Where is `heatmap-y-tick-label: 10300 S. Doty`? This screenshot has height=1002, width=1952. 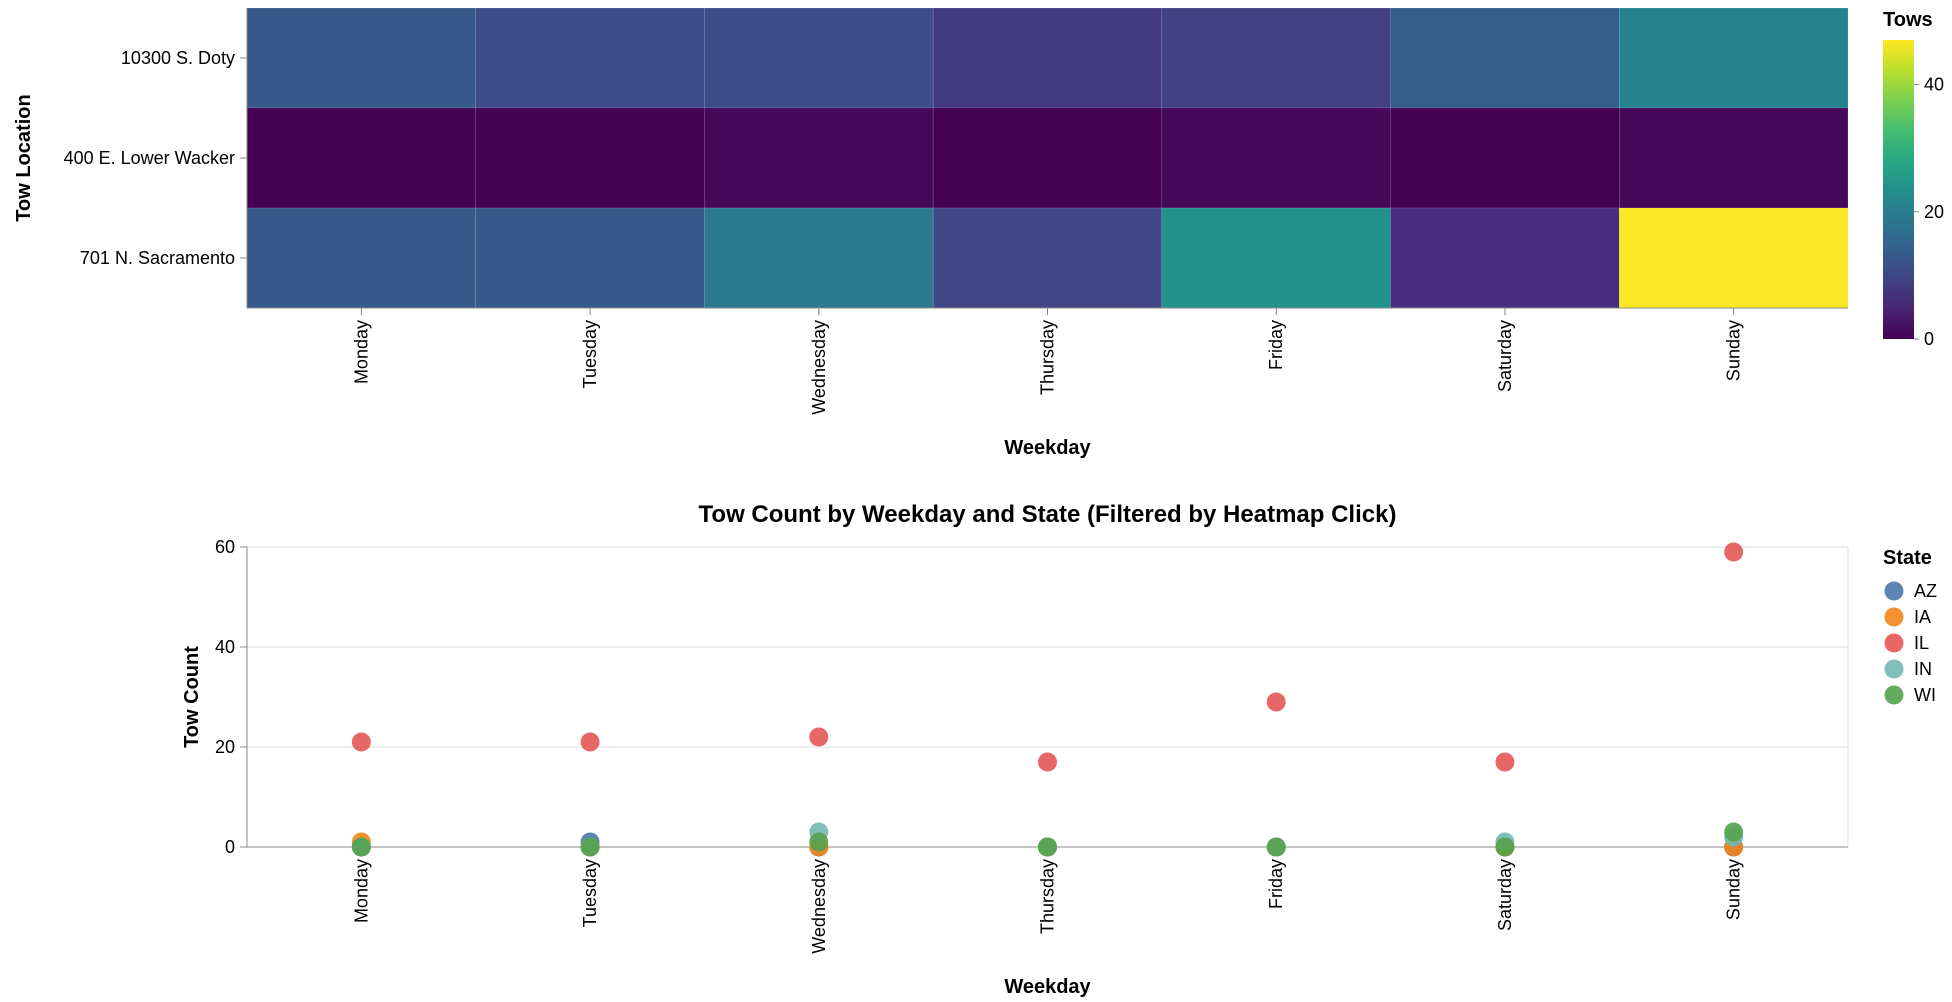 heatmap-y-tick-label: 10300 S. Doty is located at coordinates (178, 58).